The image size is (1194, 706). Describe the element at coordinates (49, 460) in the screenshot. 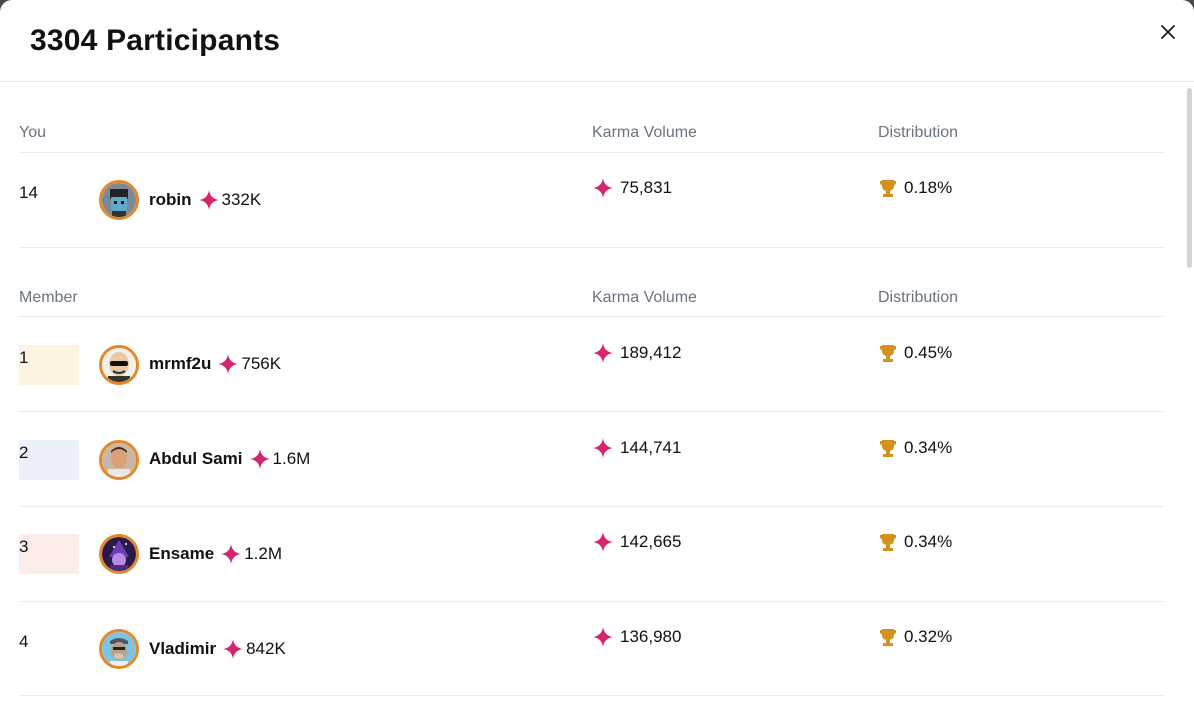

I see `rank: 2` at that location.